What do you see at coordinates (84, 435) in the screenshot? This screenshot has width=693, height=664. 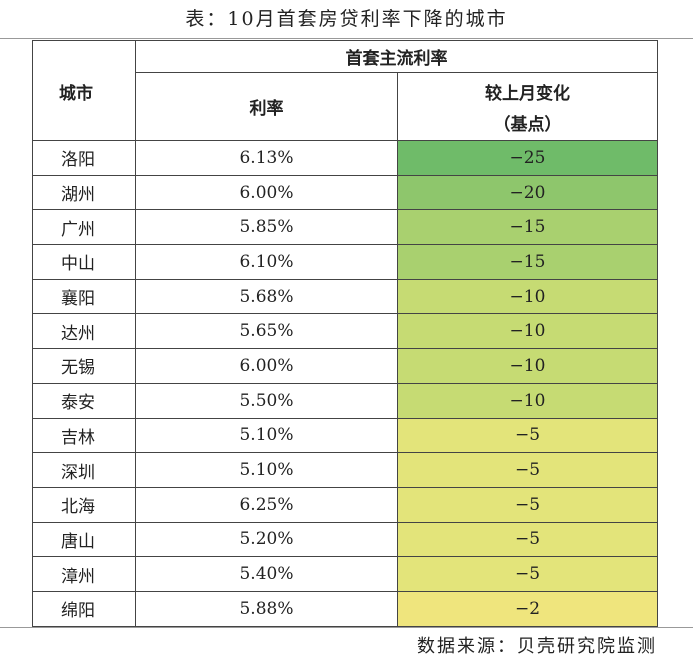 I see `city-cell: 吉林` at bounding box center [84, 435].